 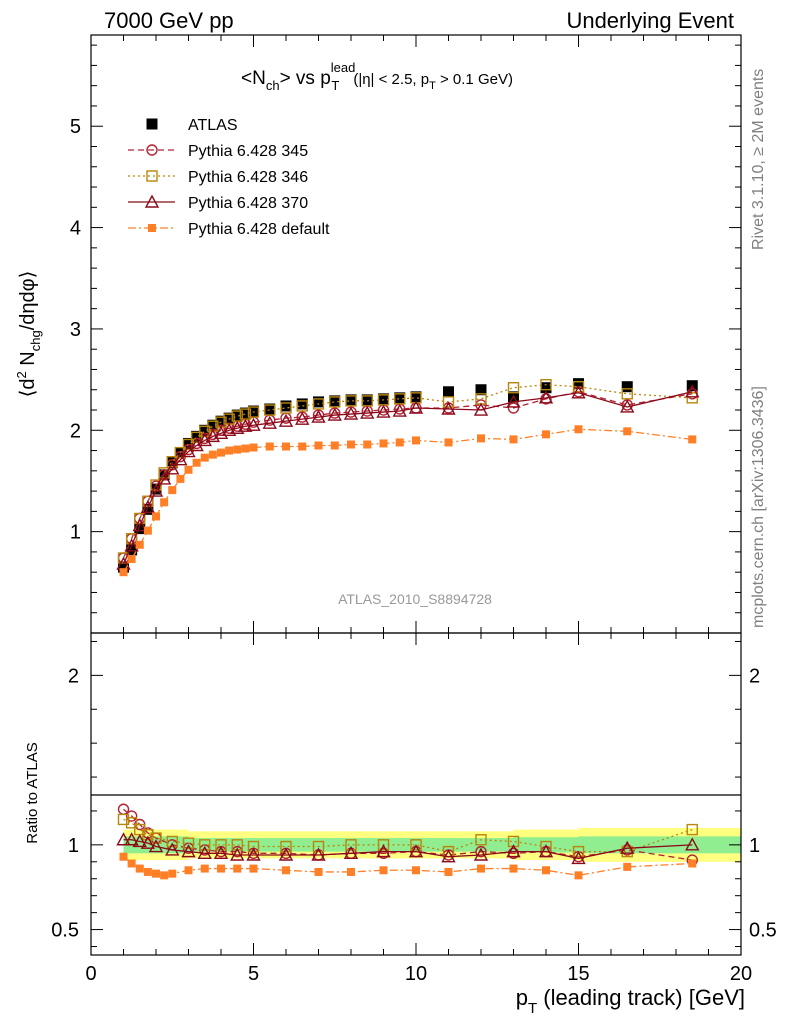 I want to click on main-ytick-label: 1, so click(x=75, y=533).